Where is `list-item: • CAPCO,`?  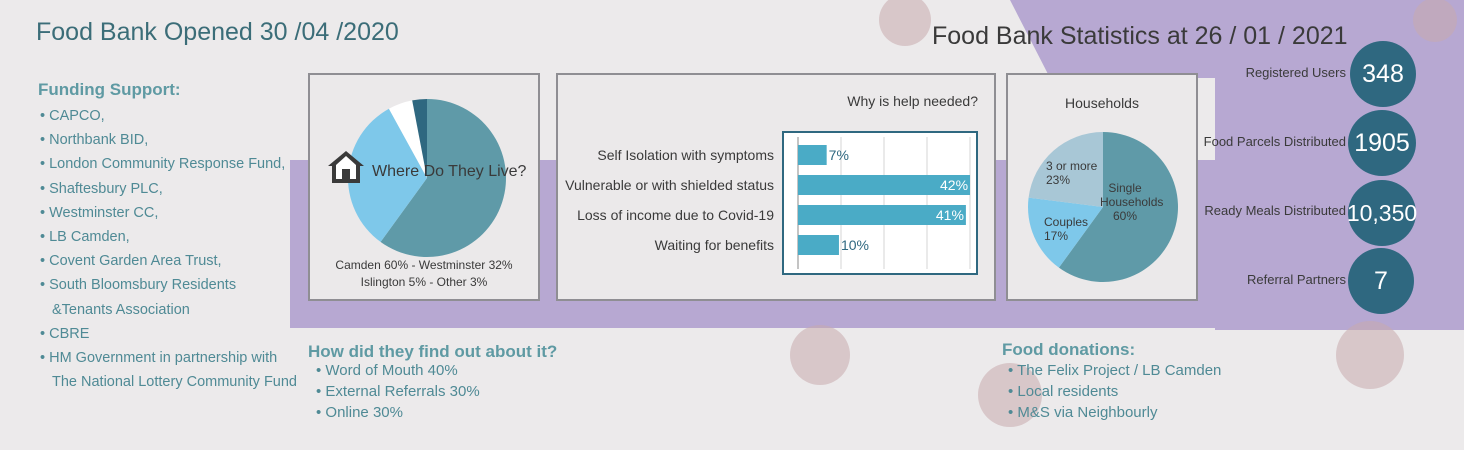
list-item: • CAPCO, is located at coordinates (72, 116).